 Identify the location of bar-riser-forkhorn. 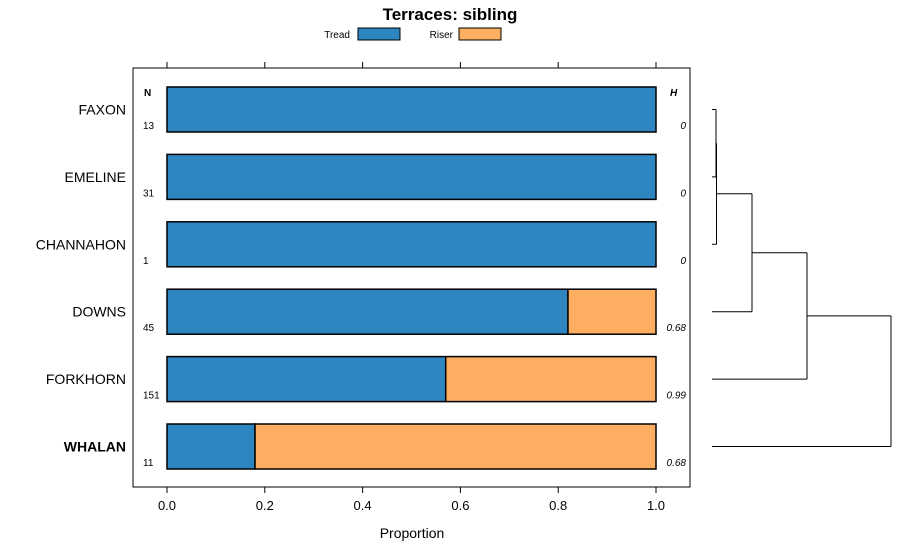
(550, 379).